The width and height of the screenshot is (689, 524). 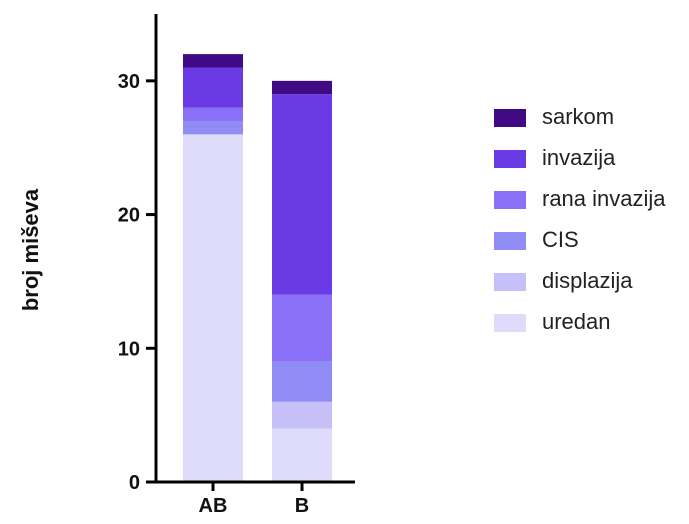 What do you see at coordinates (604, 198) in the screenshot?
I see `legend-label: rana invazija` at bounding box center [604, 198].